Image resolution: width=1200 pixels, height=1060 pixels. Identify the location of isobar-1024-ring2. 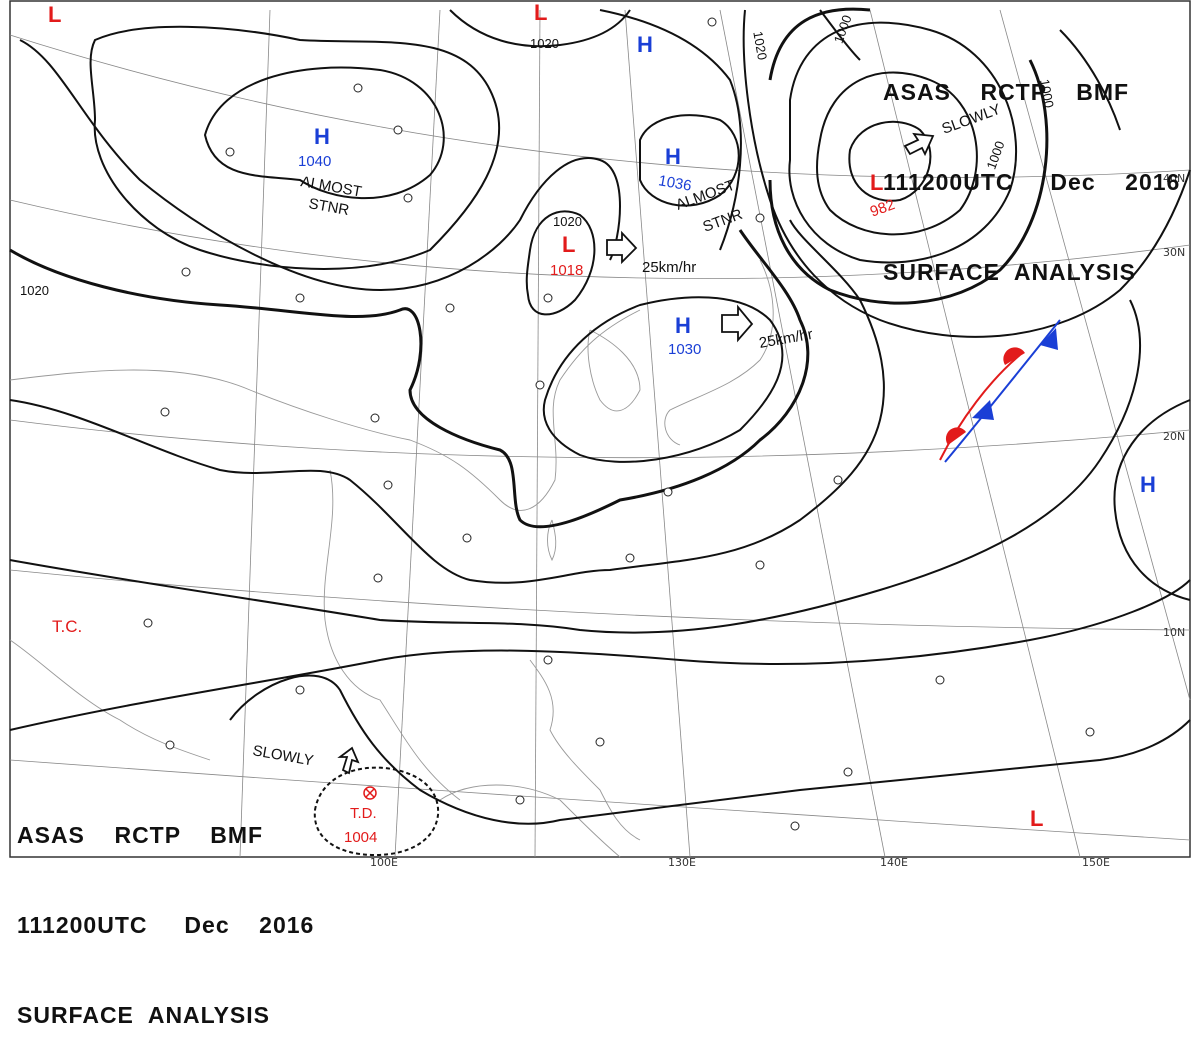
(663, 379).